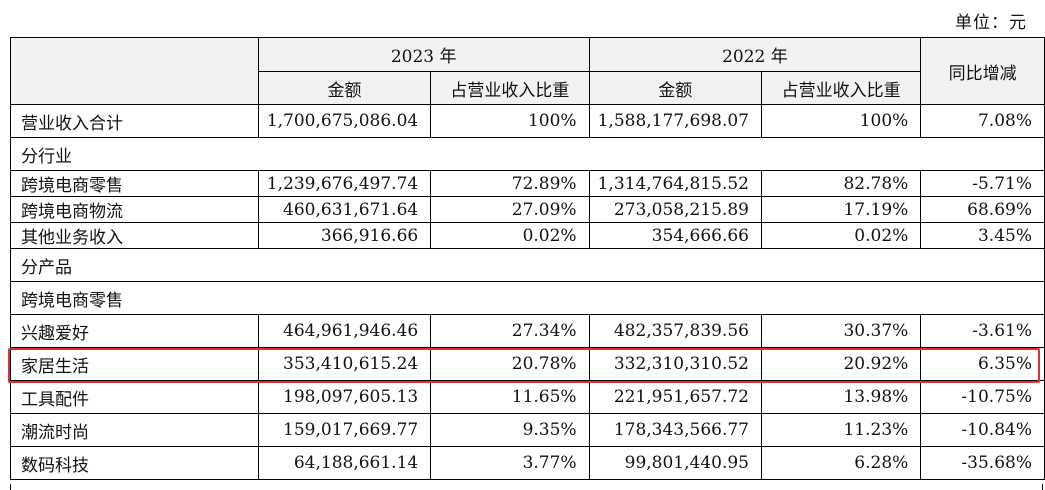 This screenshot has height=490, width=1045. What do you see at coordinates (841, 88) in the screenshot?
I see `header-share-2022: 占营业收入比重` at bounding box center [841, 88].